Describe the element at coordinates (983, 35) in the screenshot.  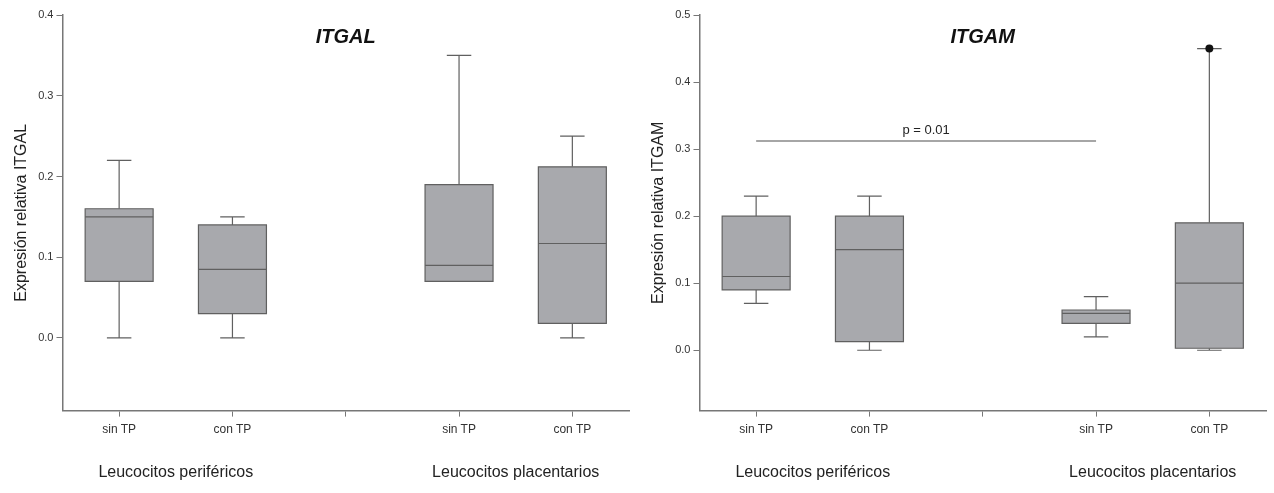
I see `text: ITGAM` at that location.